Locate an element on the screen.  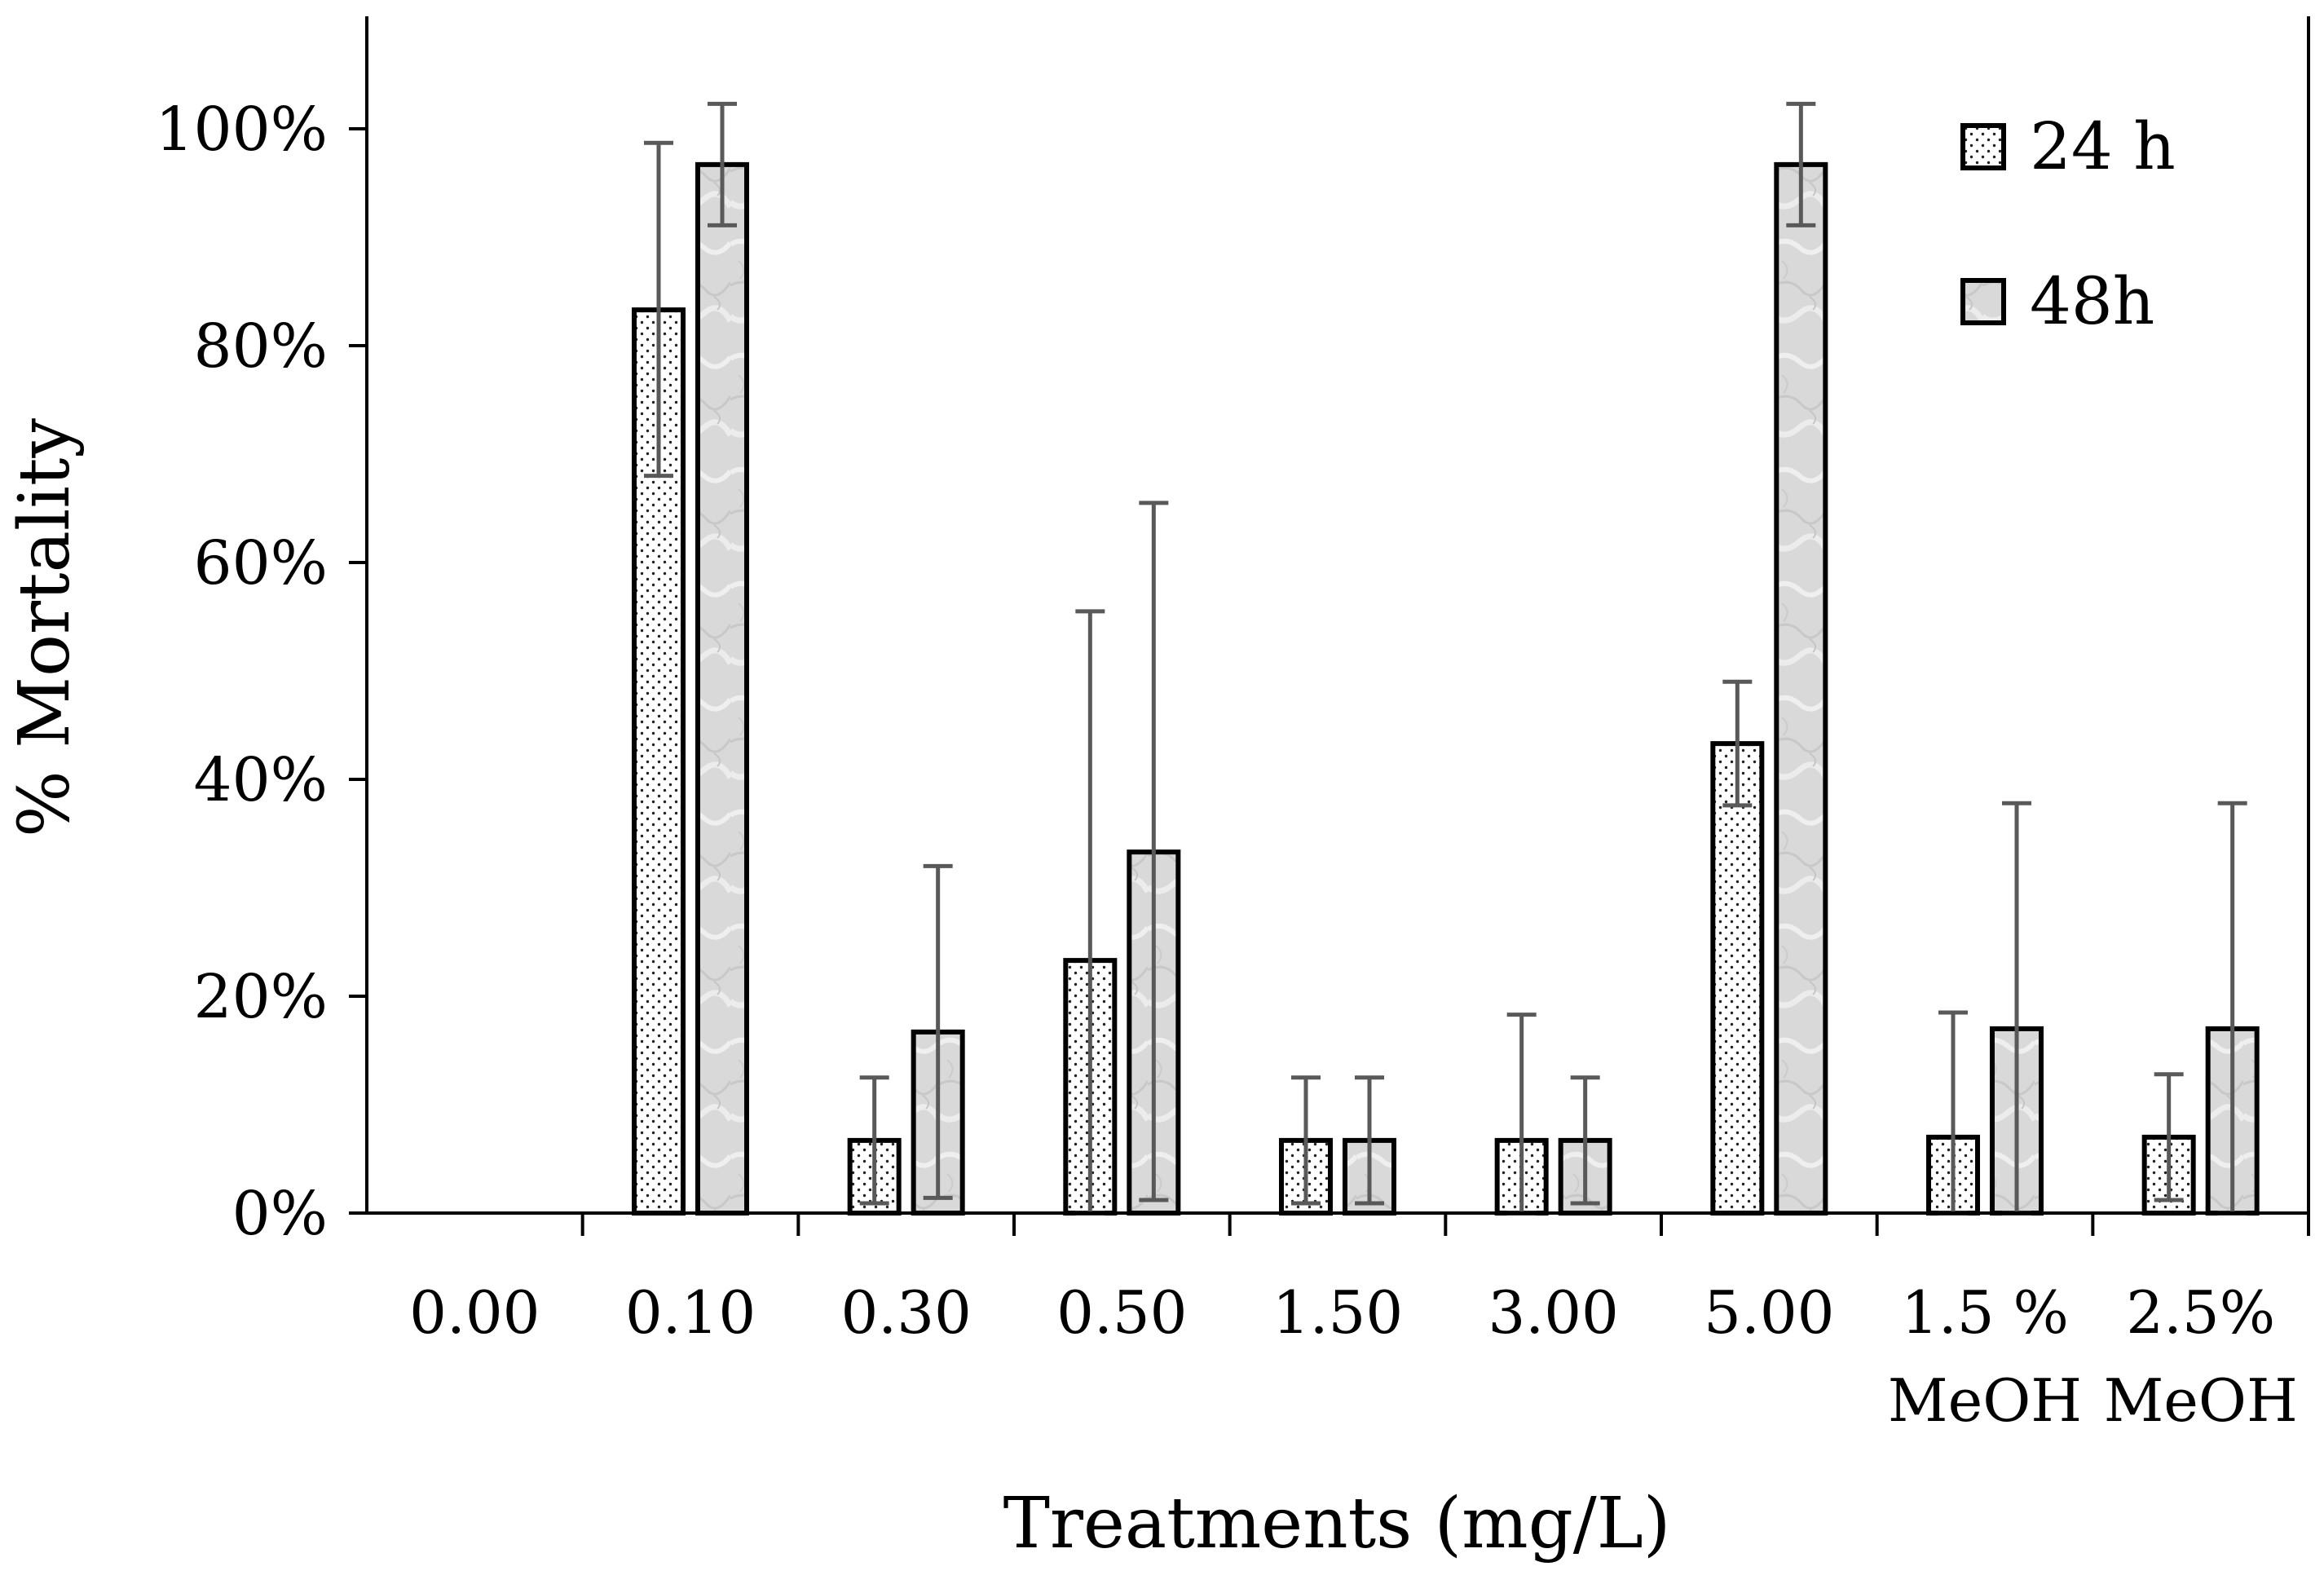
x-axis-title: Treatments (mg/L) is located at coordinates (1337, 1523).